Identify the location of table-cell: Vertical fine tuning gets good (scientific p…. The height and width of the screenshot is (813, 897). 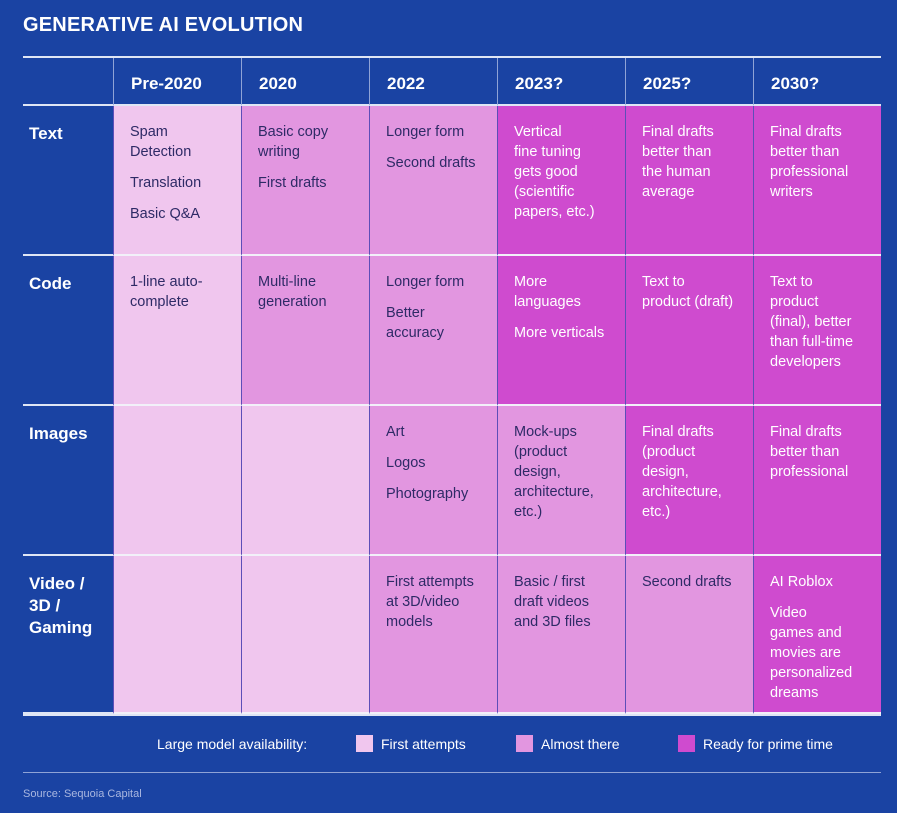
(561, 181).